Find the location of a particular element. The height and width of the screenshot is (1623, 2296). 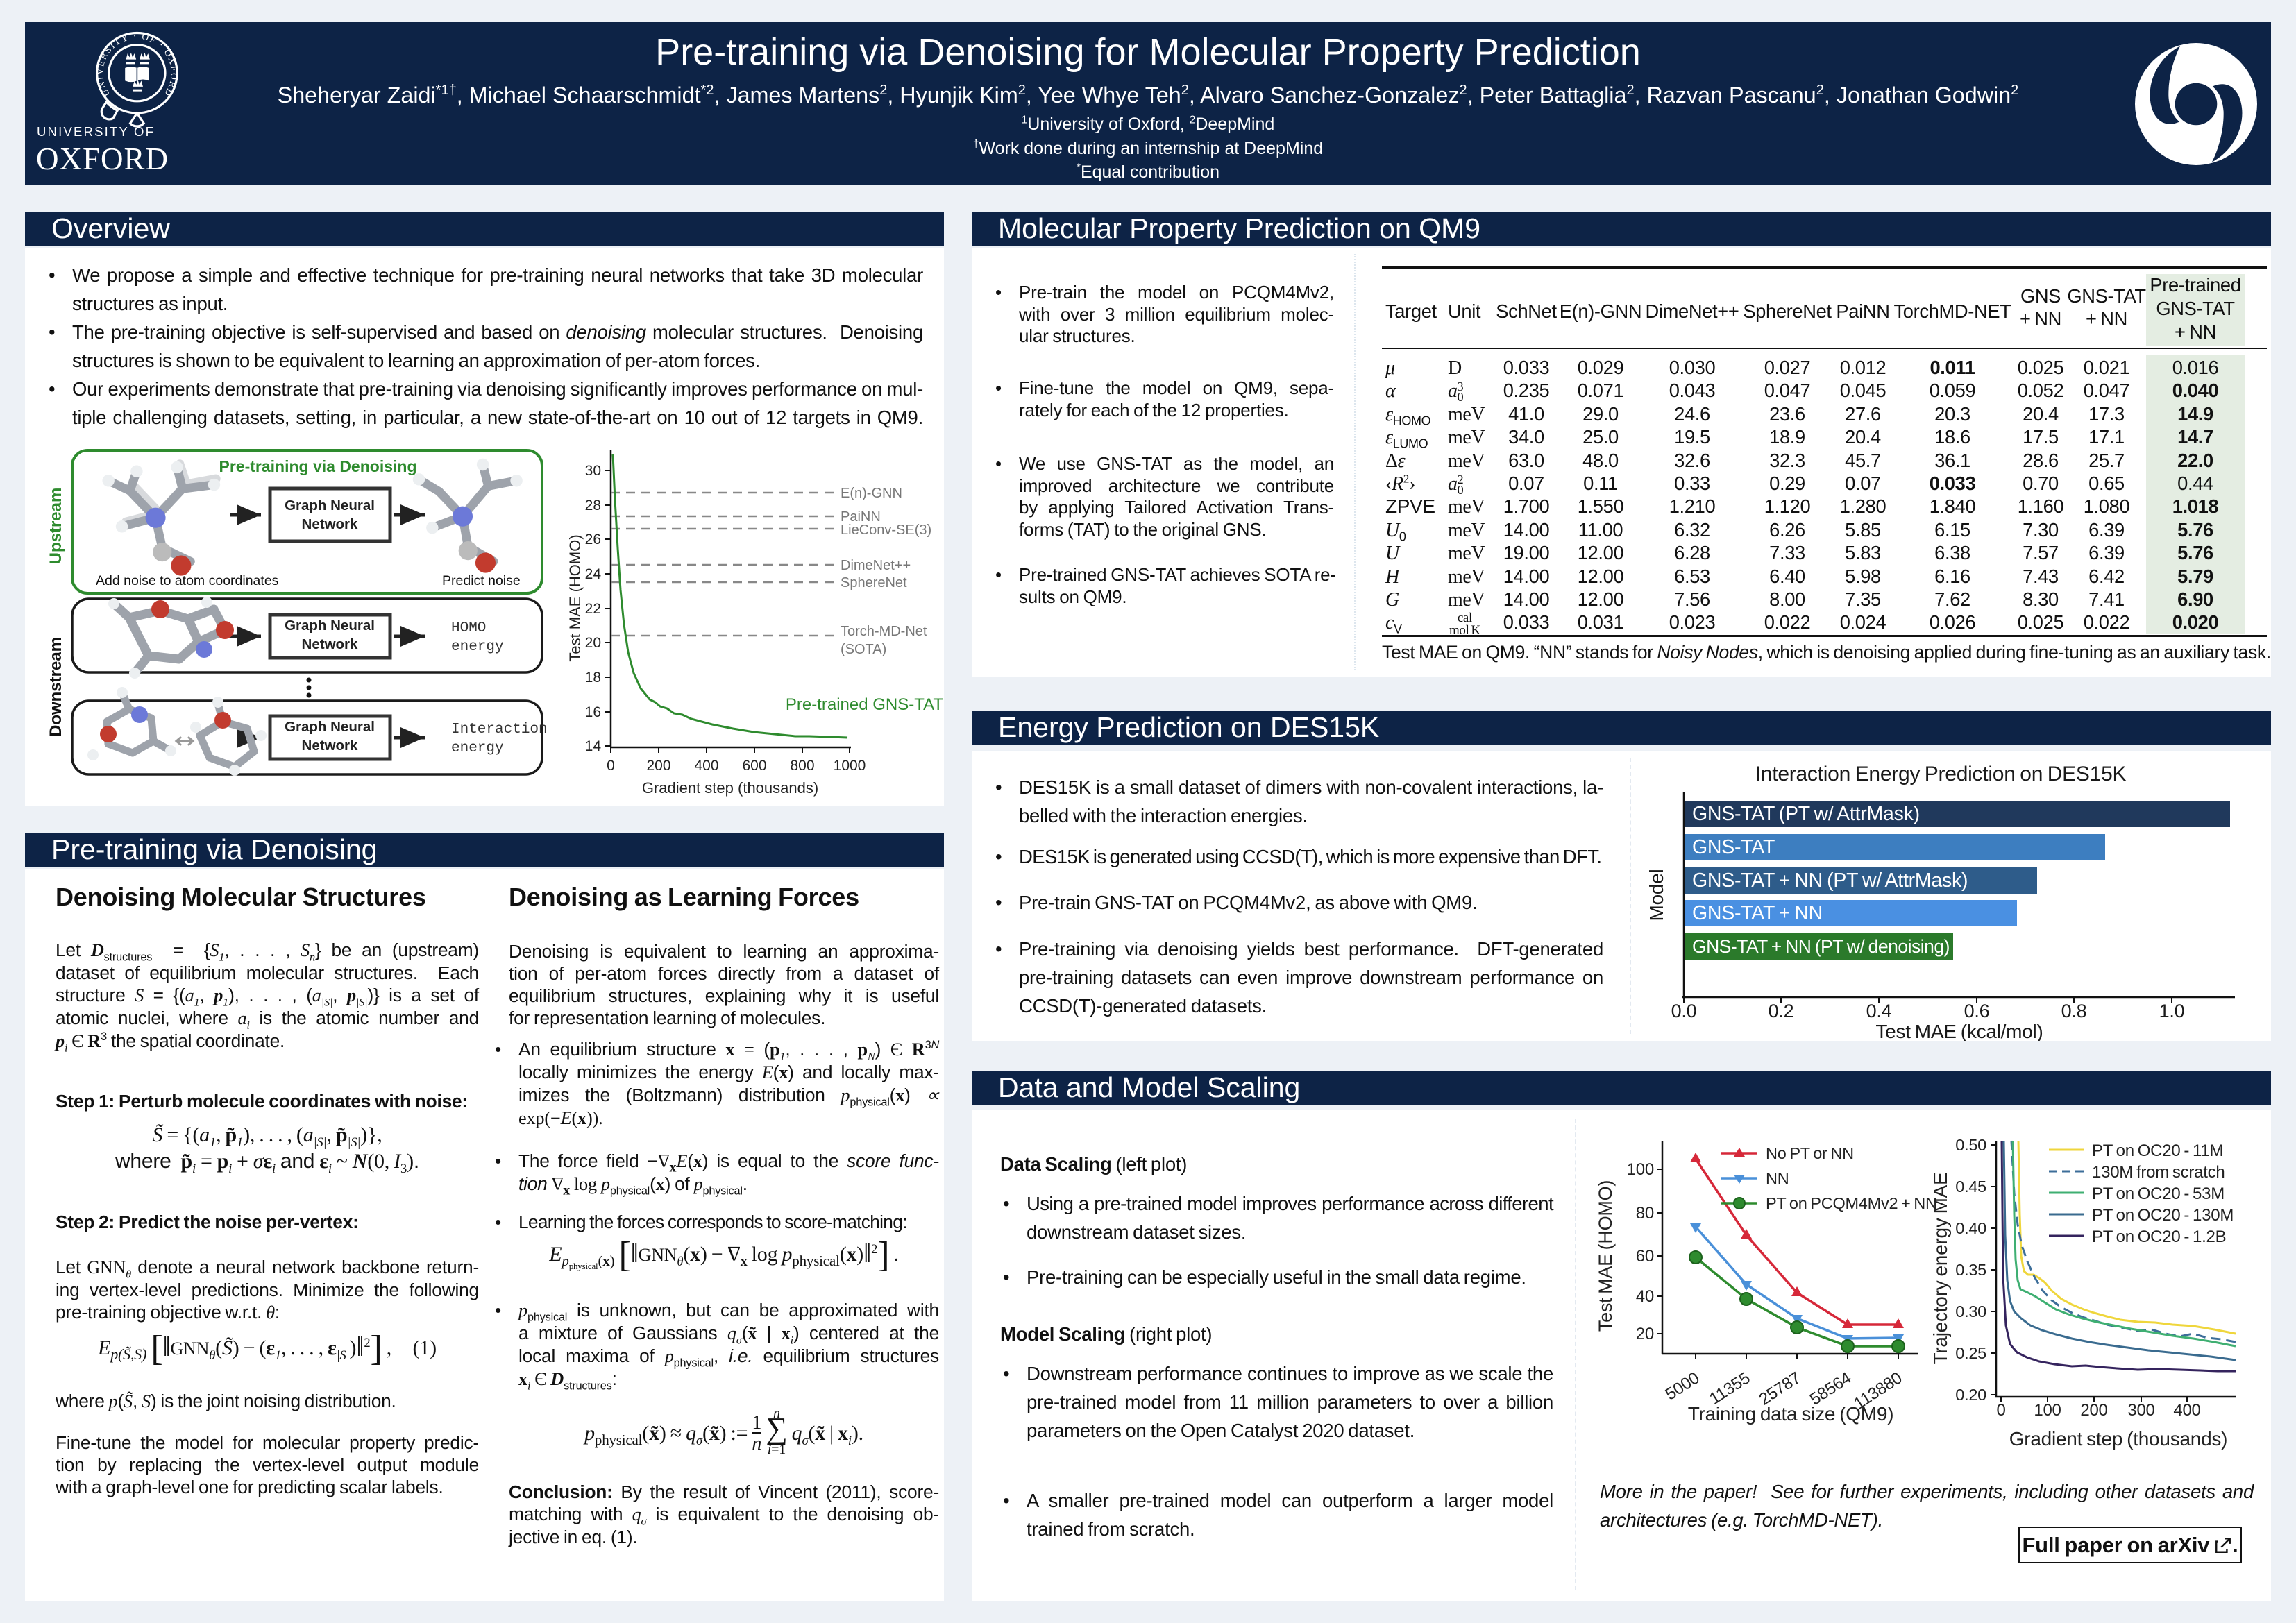

svg-text: Pre-trained GNS-TAT is located at coordinates (864, 704).